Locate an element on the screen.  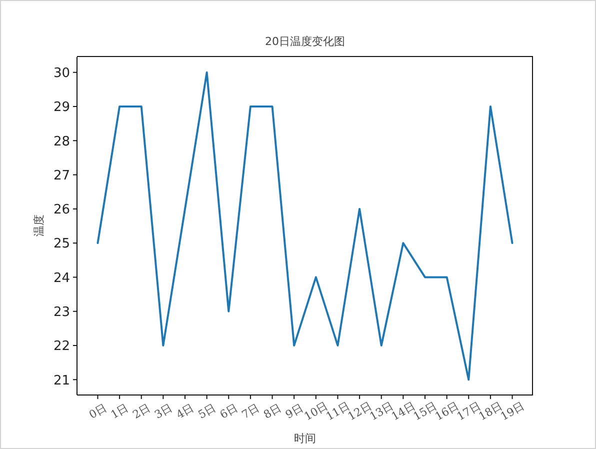
y-tick-label: 22 is located at coordinates (61, 346).